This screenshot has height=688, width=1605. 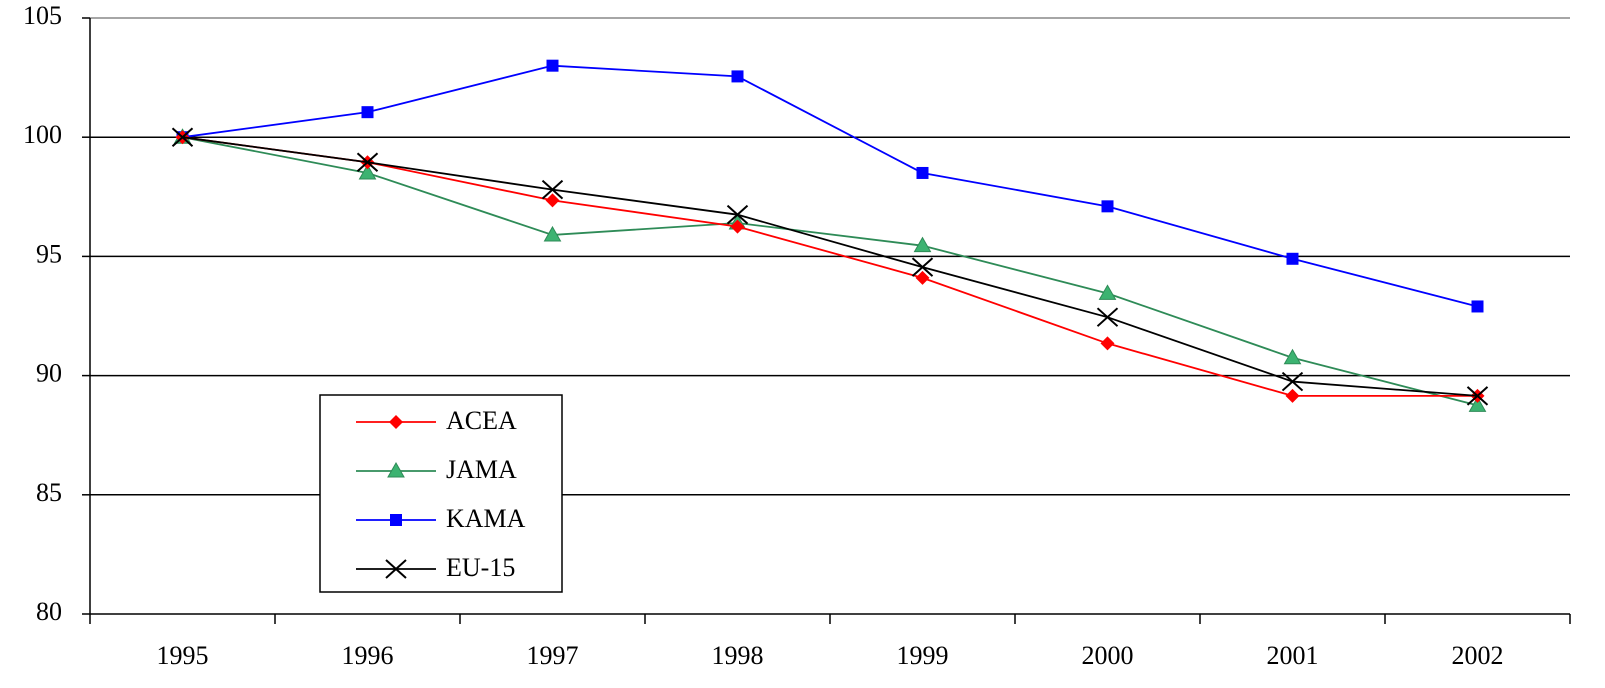 What do you see at coordinates (441, 493) in the screenshot?
I see `legend-box` at bounding box center [441, 493].